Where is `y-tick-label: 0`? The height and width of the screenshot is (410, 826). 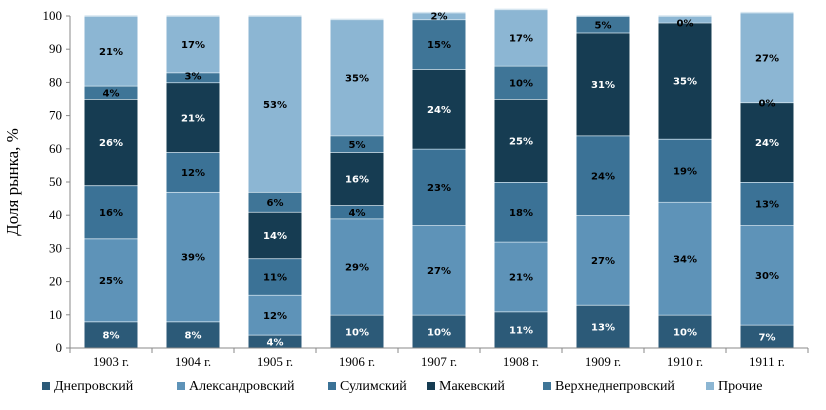
y-tick-label: 0 is located at coordinates (59, 347).